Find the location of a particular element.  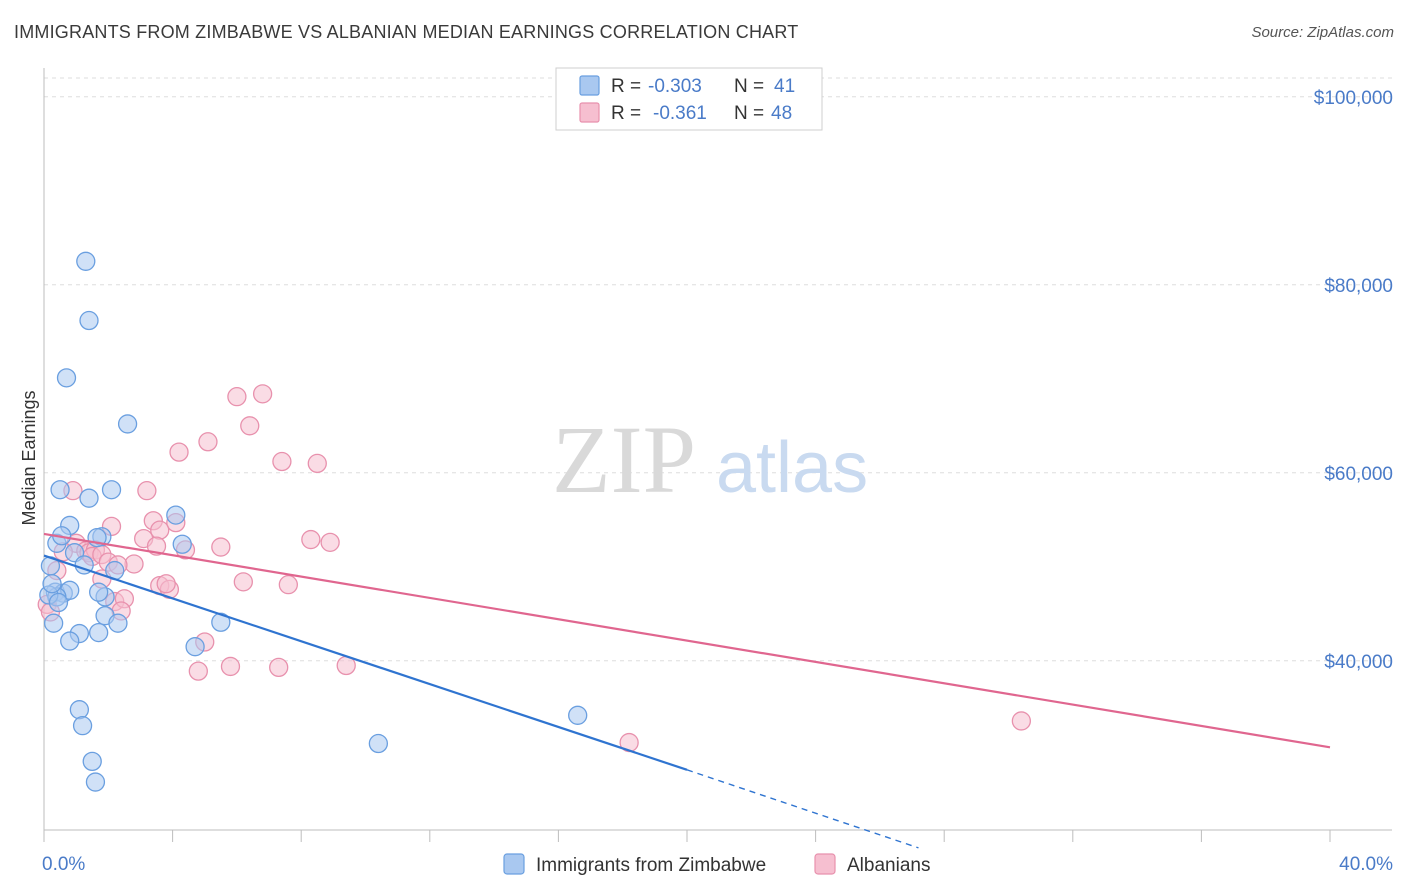

zimbabwe-trend-line is located at coordinates (365, 662).